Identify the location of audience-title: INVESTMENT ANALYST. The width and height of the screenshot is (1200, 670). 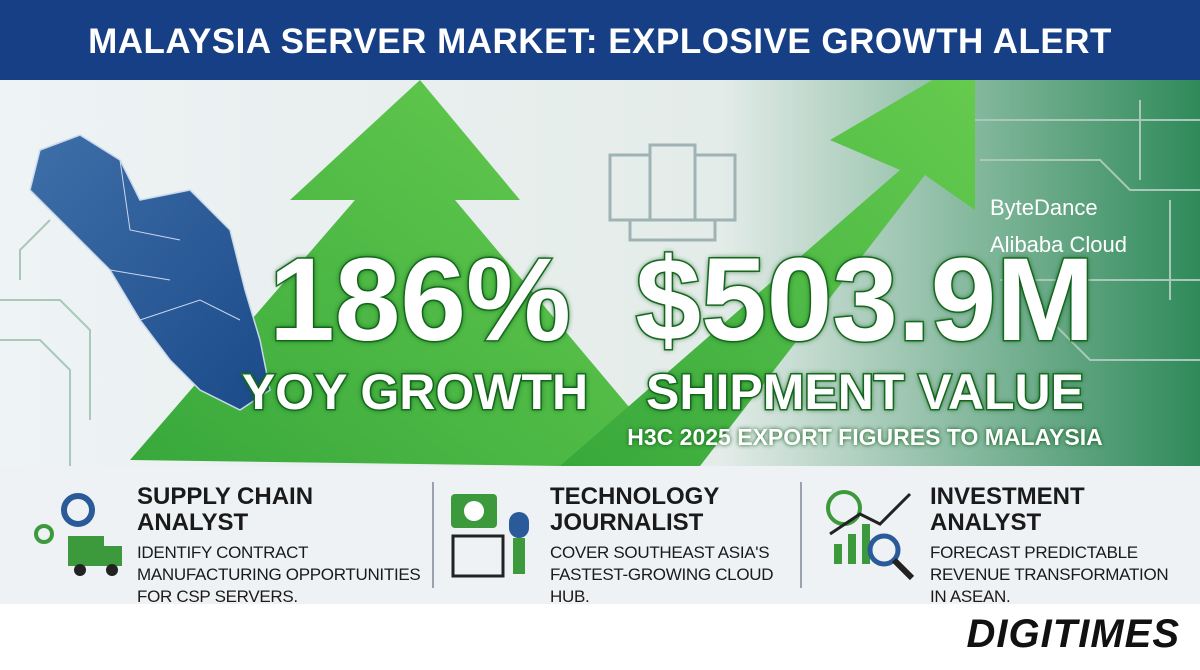
(1007, 509).